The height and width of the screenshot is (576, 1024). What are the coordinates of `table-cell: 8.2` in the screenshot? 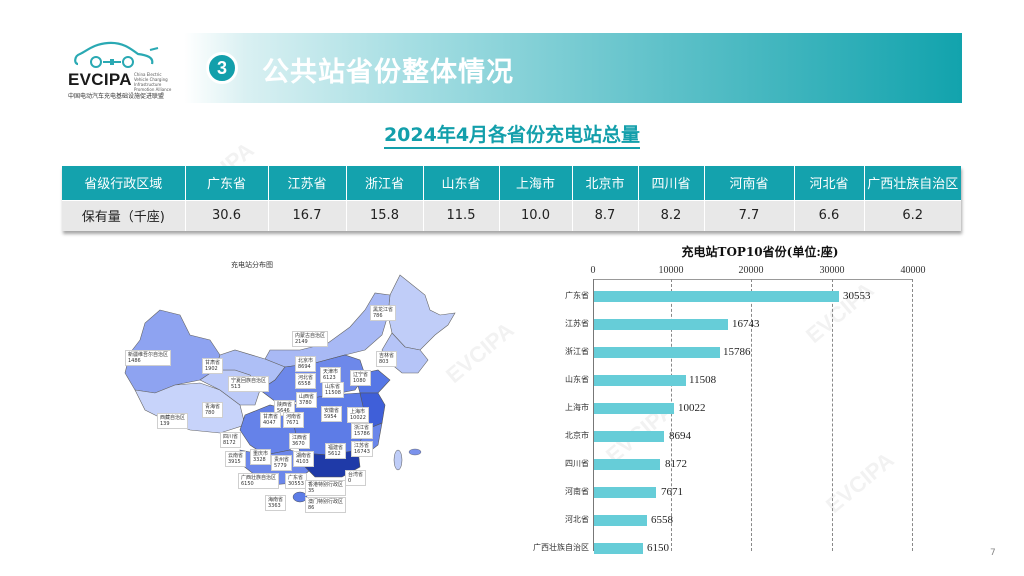 It's located at (671, 215).